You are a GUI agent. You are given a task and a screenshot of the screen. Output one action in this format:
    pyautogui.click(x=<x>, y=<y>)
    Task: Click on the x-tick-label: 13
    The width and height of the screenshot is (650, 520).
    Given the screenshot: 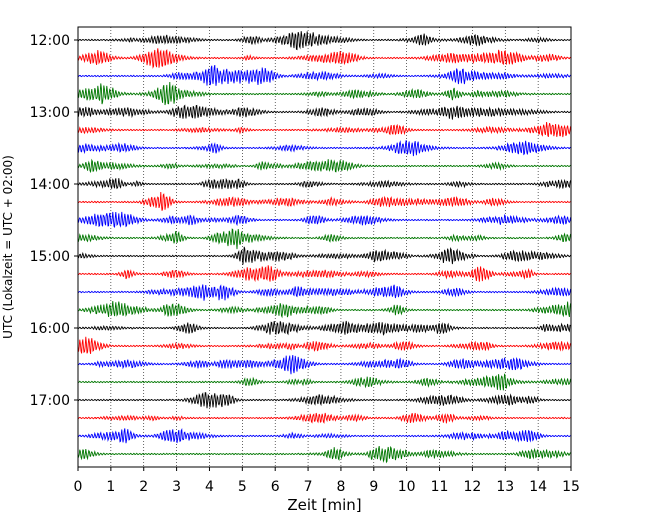 What is the action you would take?
    pyautogui.click(x=505, y=487)
    